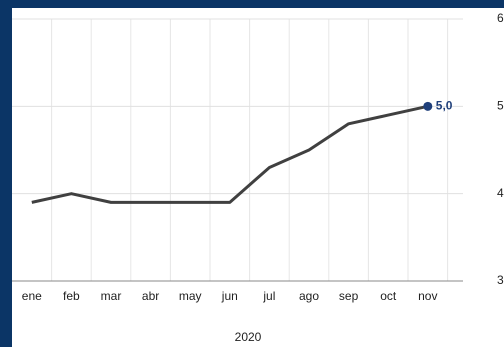 The height and width of the screenshot is (347, 504). Describe the element at coordinates (32, 296) in the screenshot. I see `x-tick-label: ene` at that location.